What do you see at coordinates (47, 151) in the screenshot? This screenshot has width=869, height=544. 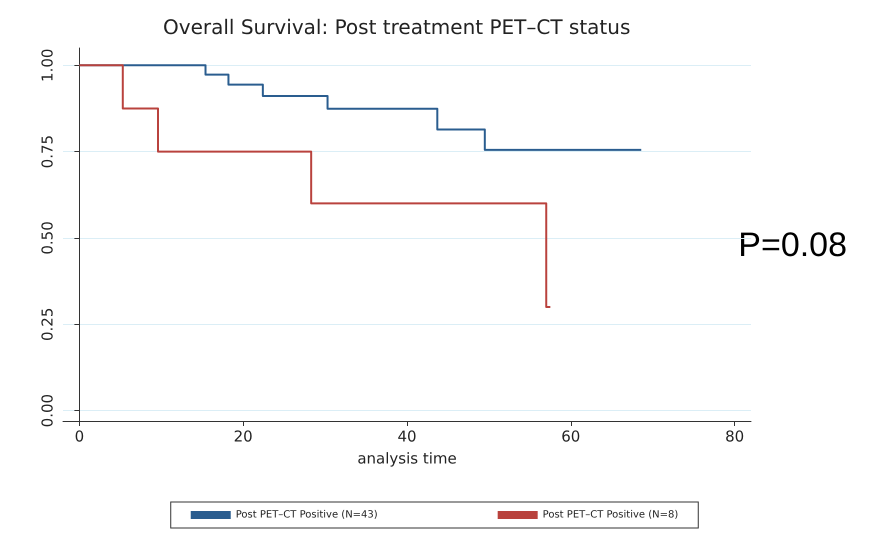 I see `y-tick-label: 0.75` at bounding box center [47, 151].